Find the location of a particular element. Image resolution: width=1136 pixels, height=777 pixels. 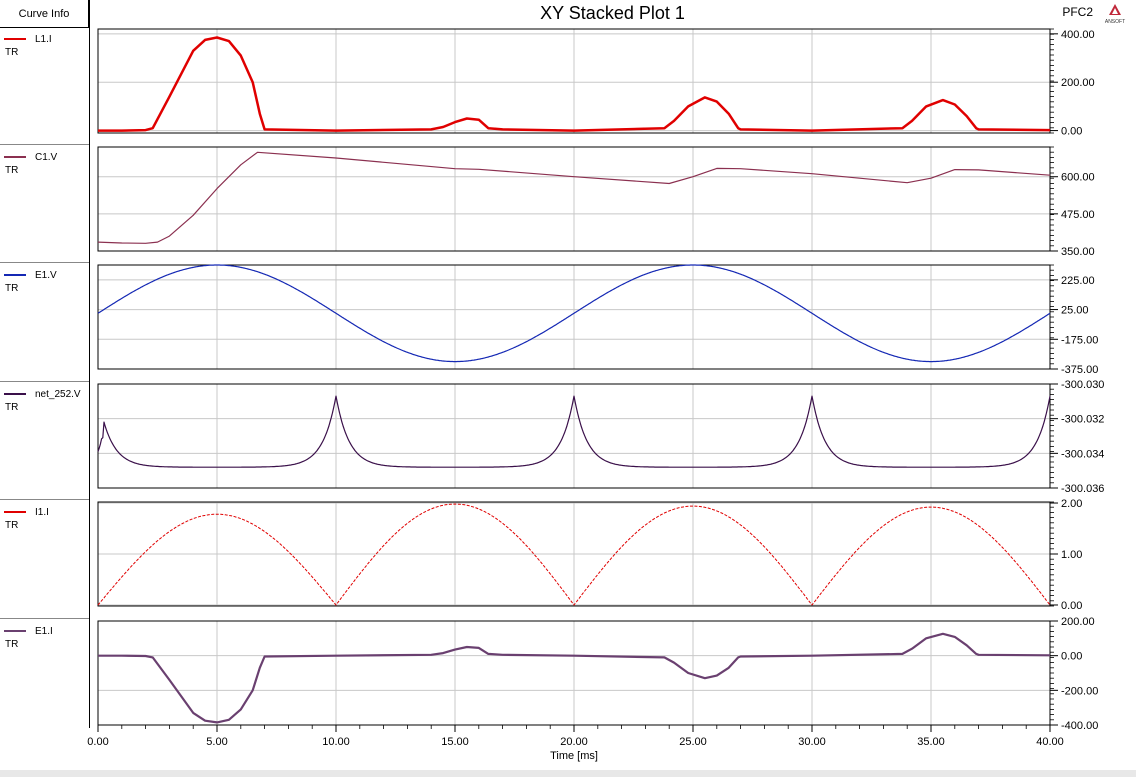

y-tick-label: 2.00 is located at coordinates (1071, 504).